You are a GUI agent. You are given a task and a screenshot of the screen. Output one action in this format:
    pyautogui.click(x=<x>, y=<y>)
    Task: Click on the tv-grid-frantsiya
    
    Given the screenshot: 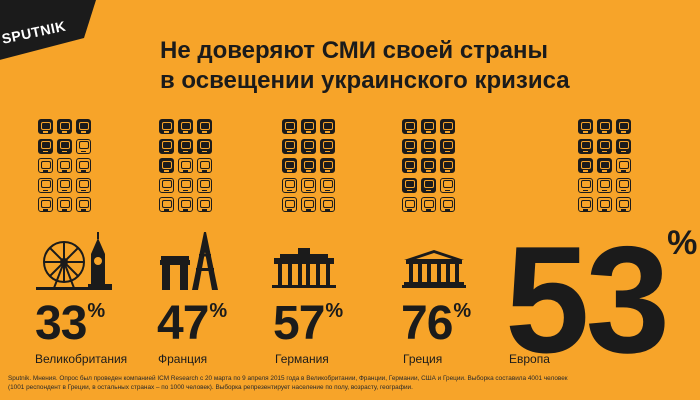 What is the action you would take?
    pyautogui.click(x=186, y=166)
    